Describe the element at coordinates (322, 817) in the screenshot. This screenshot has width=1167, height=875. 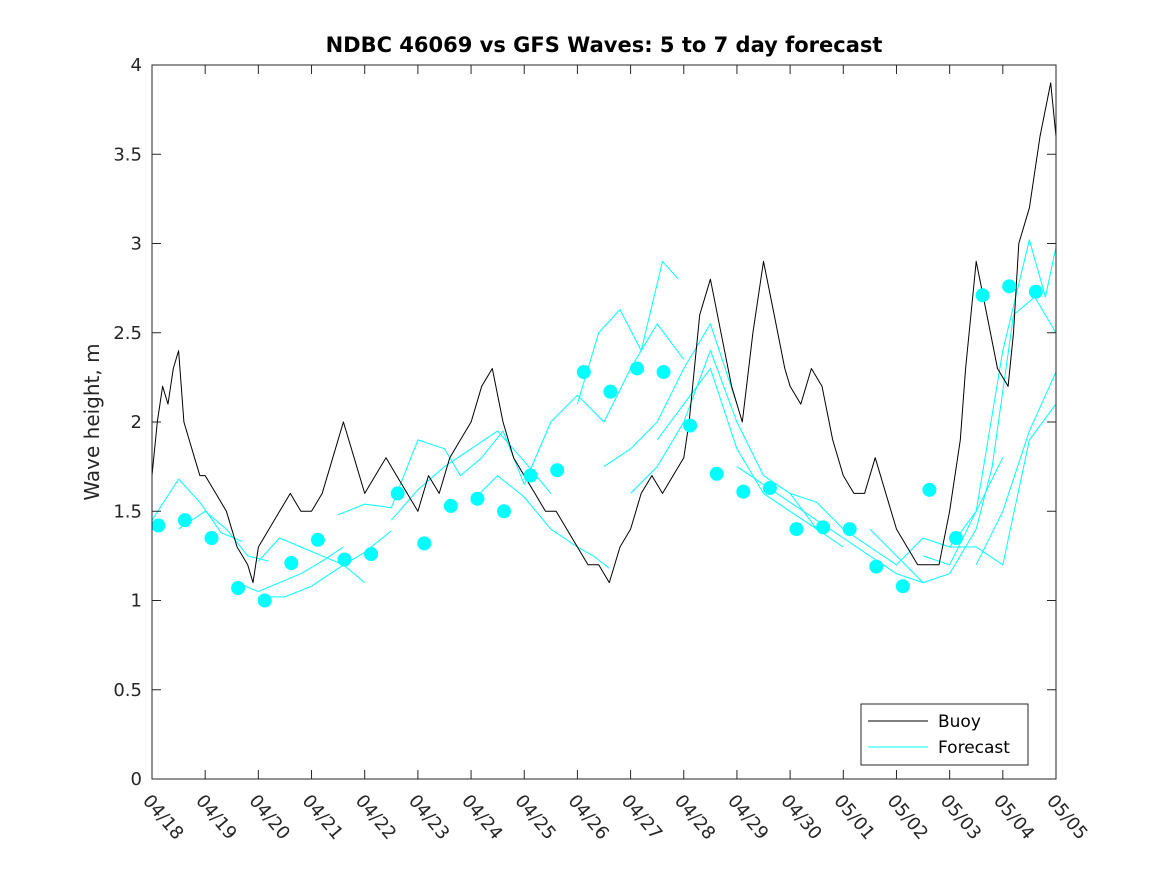
I see `x-tick-label: 04/21` at that location.